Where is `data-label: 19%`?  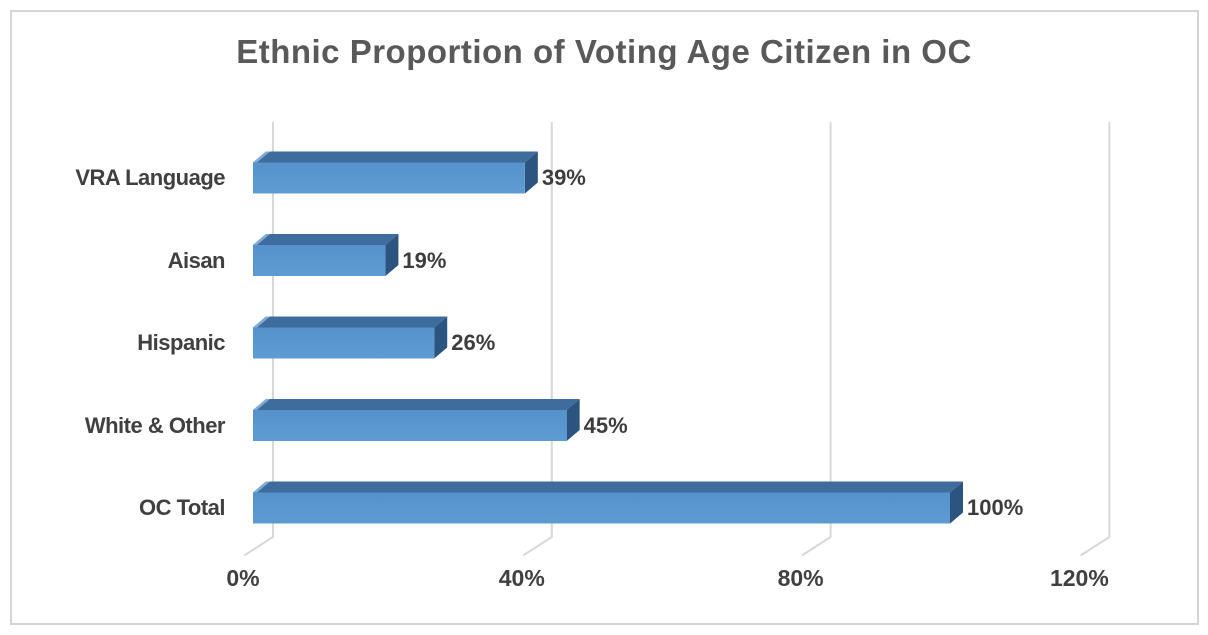
data-label: 19% is located at coordinates (424, 260).